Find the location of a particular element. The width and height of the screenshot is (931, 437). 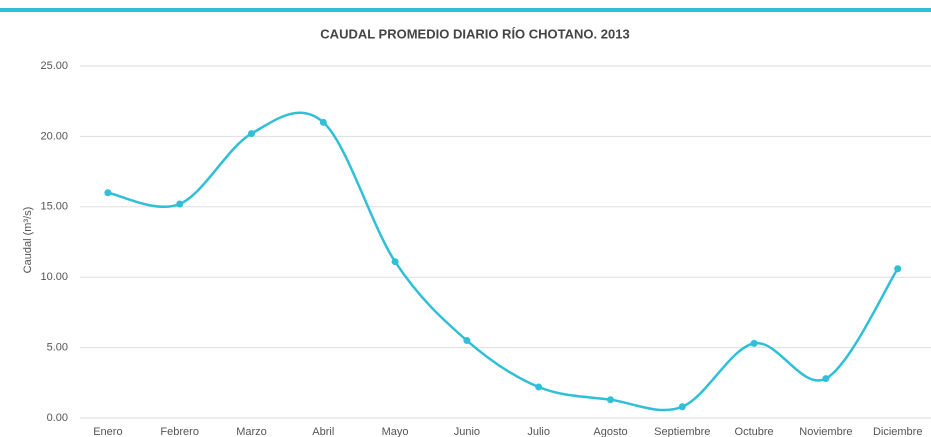

x-tick-label: Noviembre is located at coordinates (825, 431).